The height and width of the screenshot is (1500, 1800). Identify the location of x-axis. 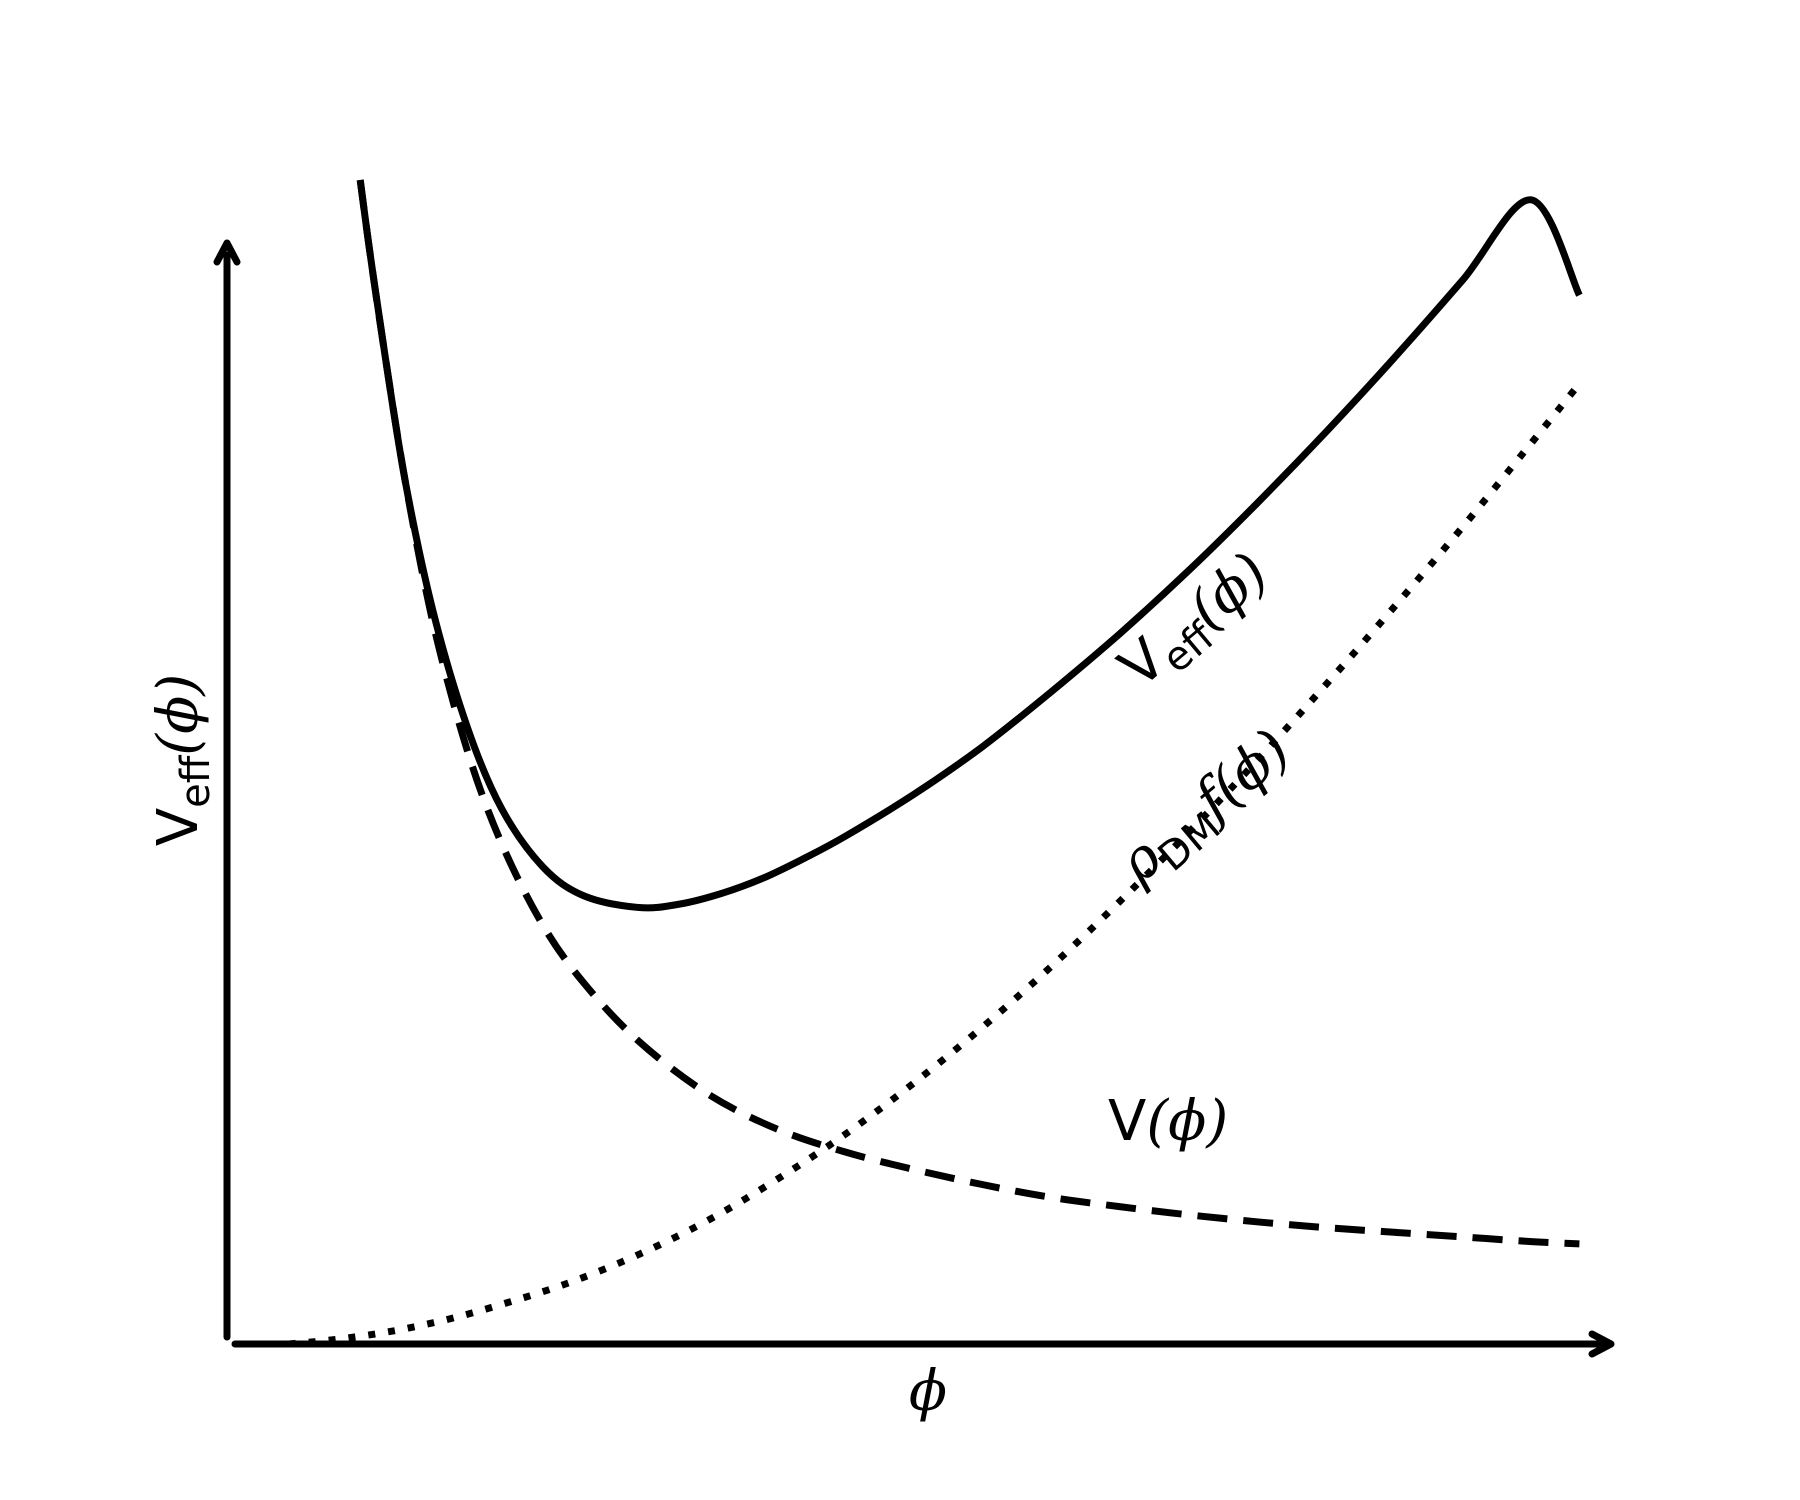
(923, 1344).